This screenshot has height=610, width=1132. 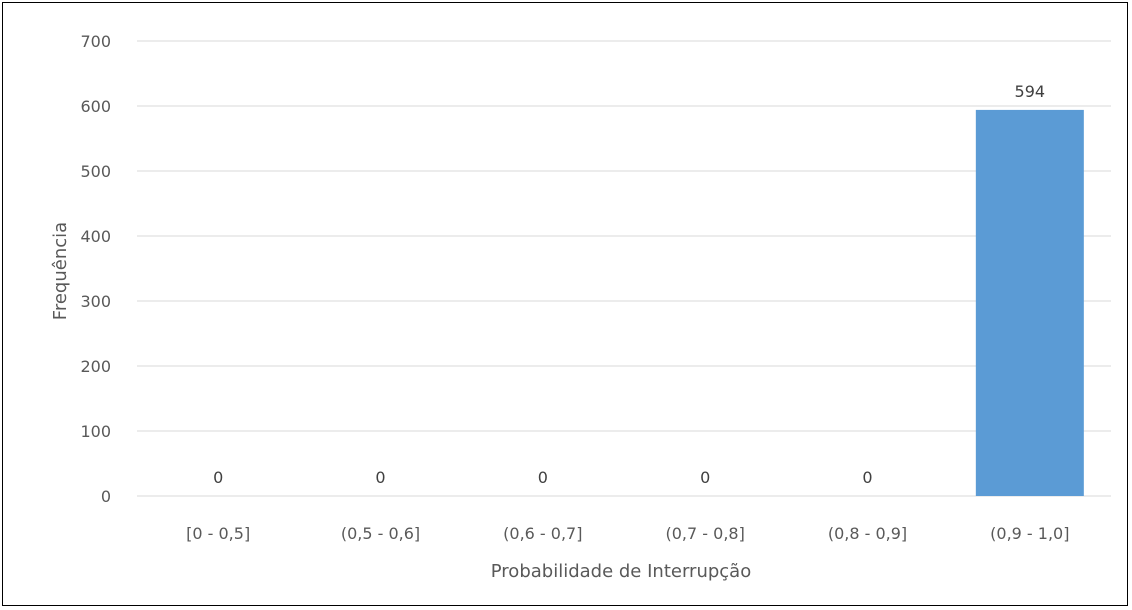 I want to click on x-tick-label: (0,7 - 0,8], so click(x=705, y=533).